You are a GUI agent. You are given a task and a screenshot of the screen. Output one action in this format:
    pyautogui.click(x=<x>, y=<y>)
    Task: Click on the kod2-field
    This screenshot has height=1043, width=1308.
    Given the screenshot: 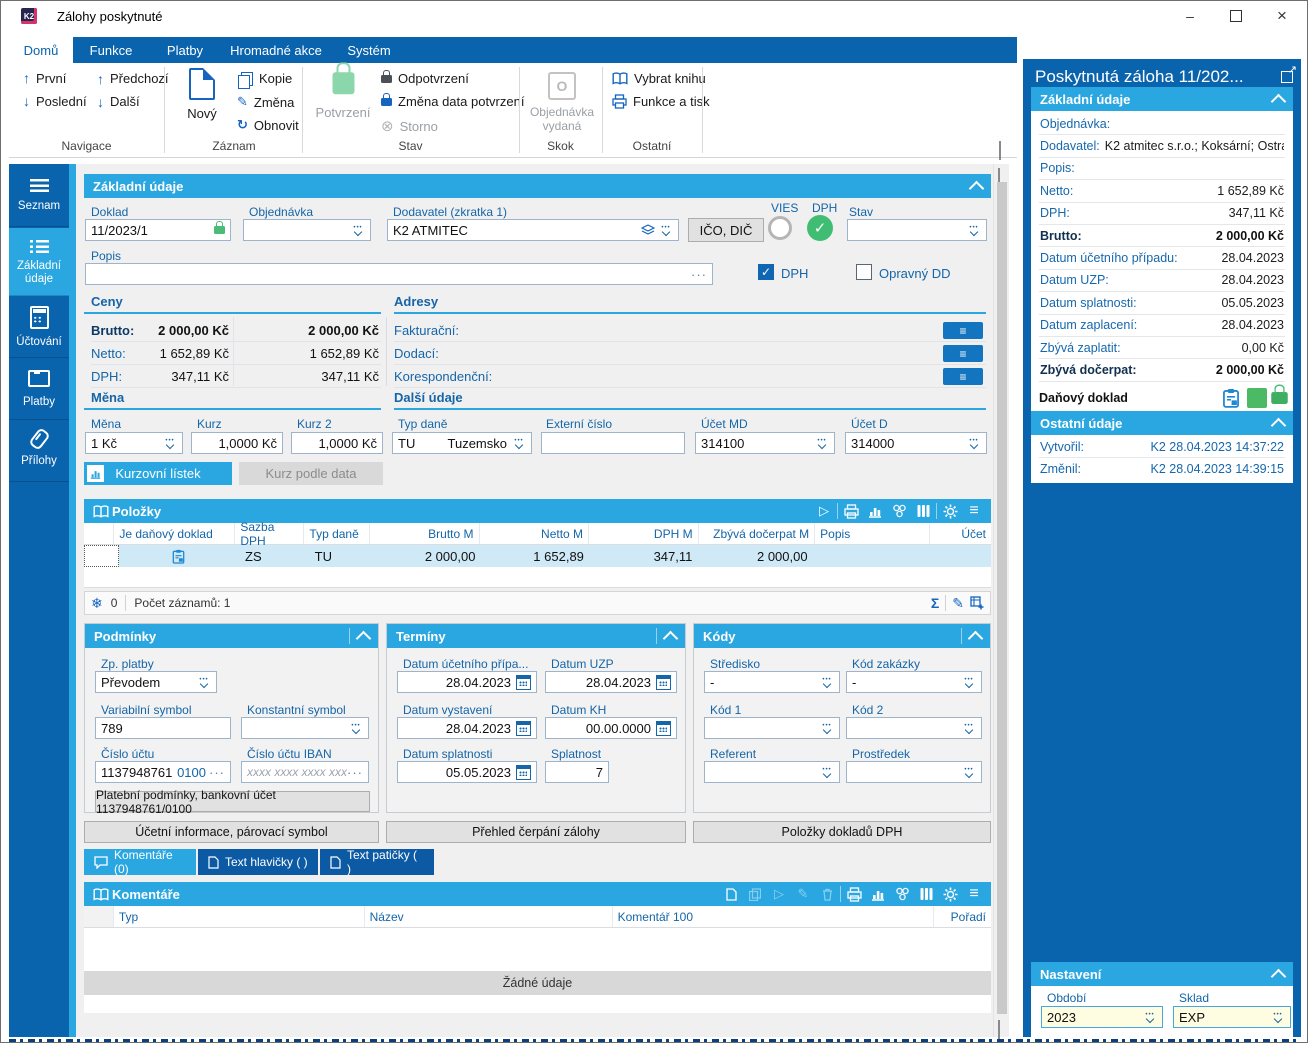 What is the action you would take?
    pyautogui.click(x=914, y=728)
    